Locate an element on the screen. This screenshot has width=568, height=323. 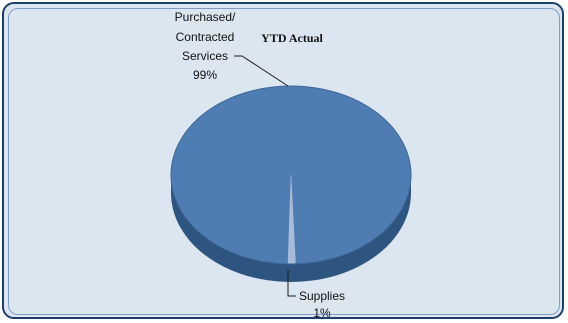
pie-side-wall is located at coordinates (291, 228).